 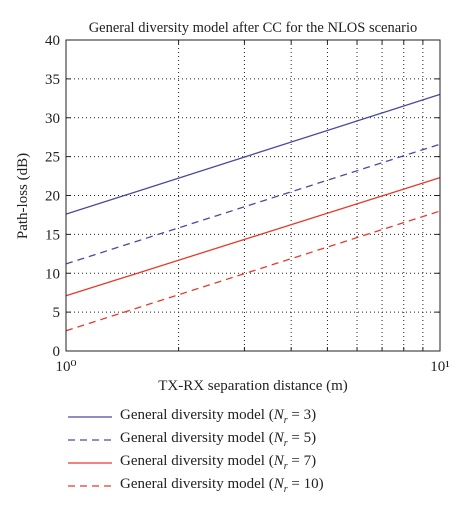 I want to click on y-tick-label: 40, so click(x=52, y=41).